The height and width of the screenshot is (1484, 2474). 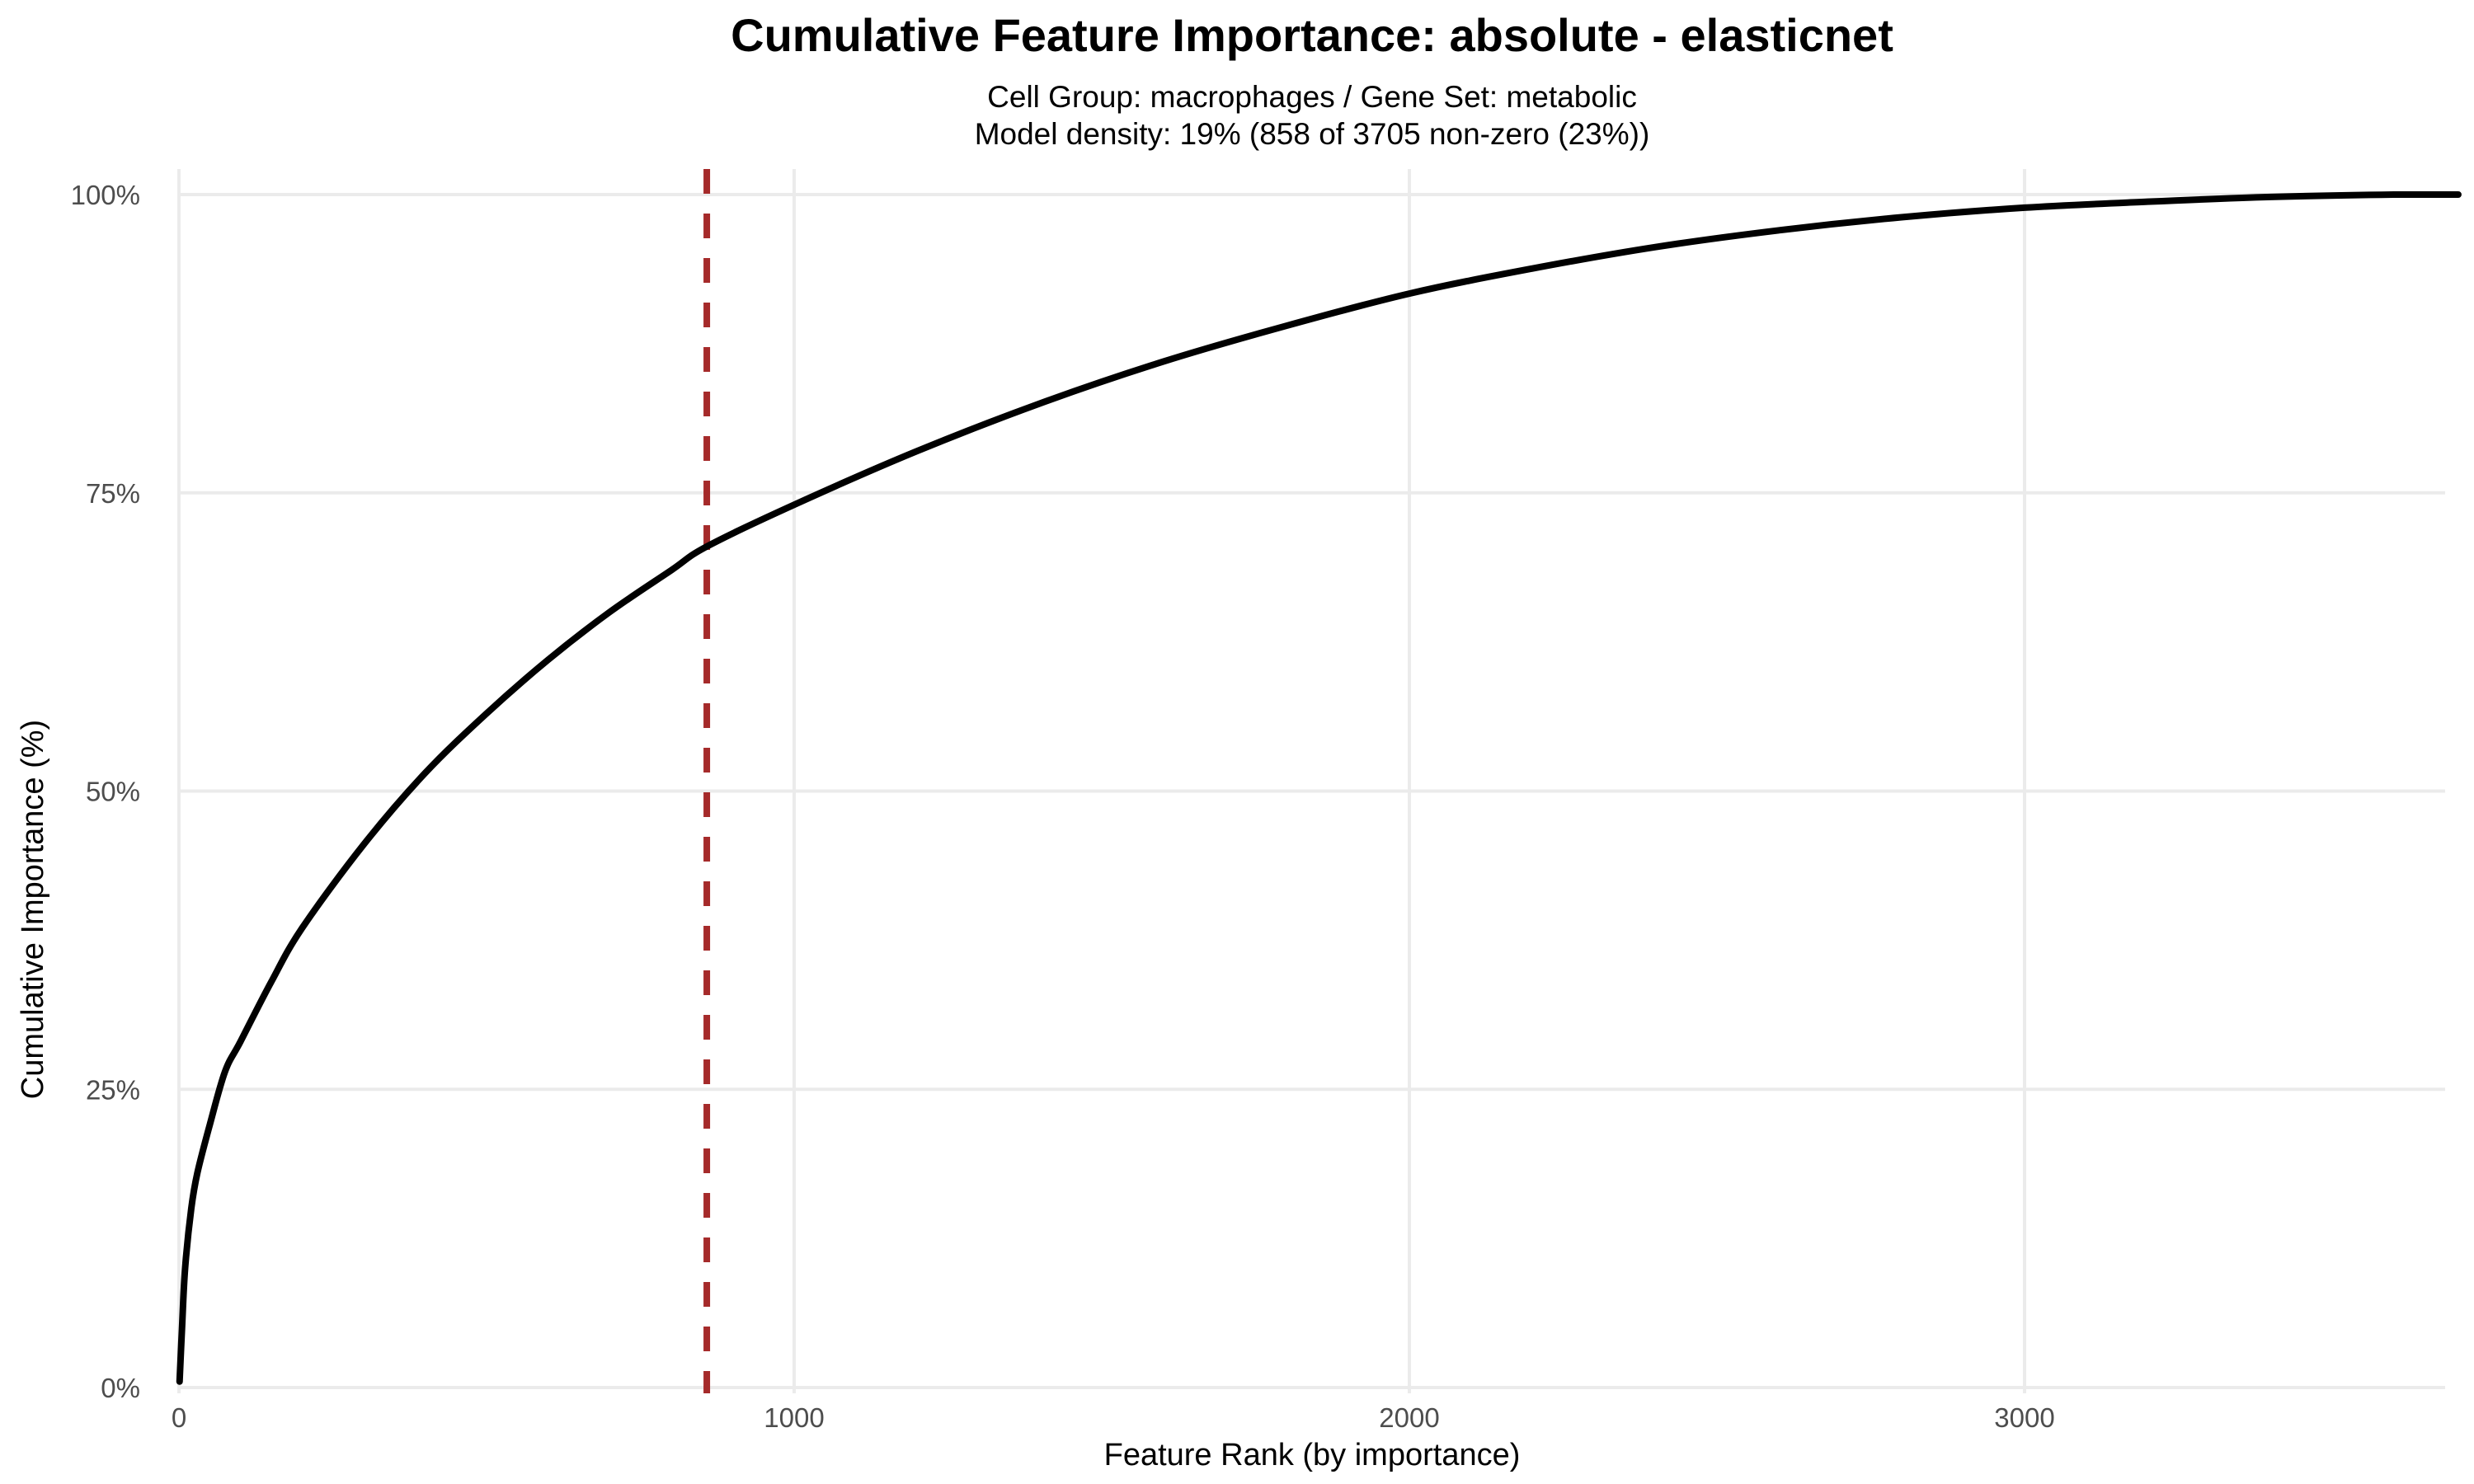 What do you see at coordinates (105, 195) in the screenshot?
I see `y-tick-label-100: 100%` at bounding box center [105, 195].